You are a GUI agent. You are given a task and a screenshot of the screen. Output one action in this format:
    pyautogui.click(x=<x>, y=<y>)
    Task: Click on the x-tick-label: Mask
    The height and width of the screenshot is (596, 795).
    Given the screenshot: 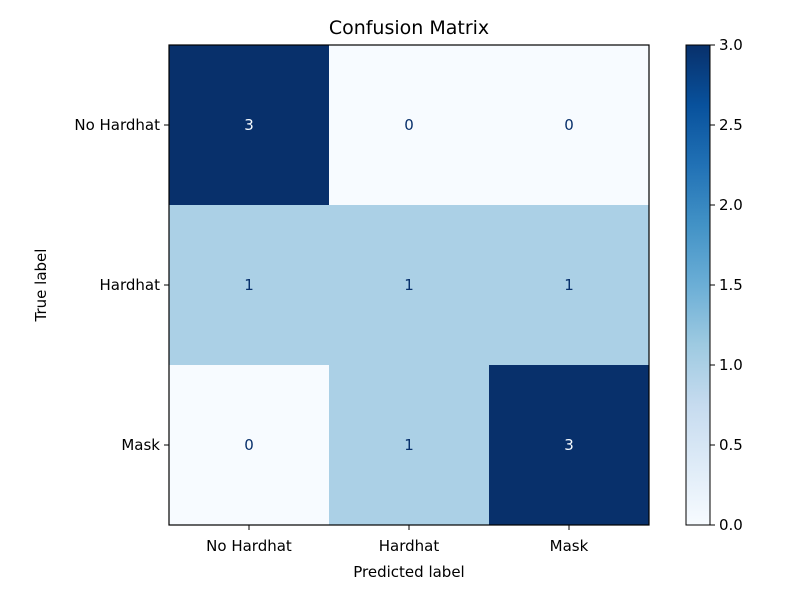 What is the action you would take?
    pyautogui.click(x=569, y=546)
    